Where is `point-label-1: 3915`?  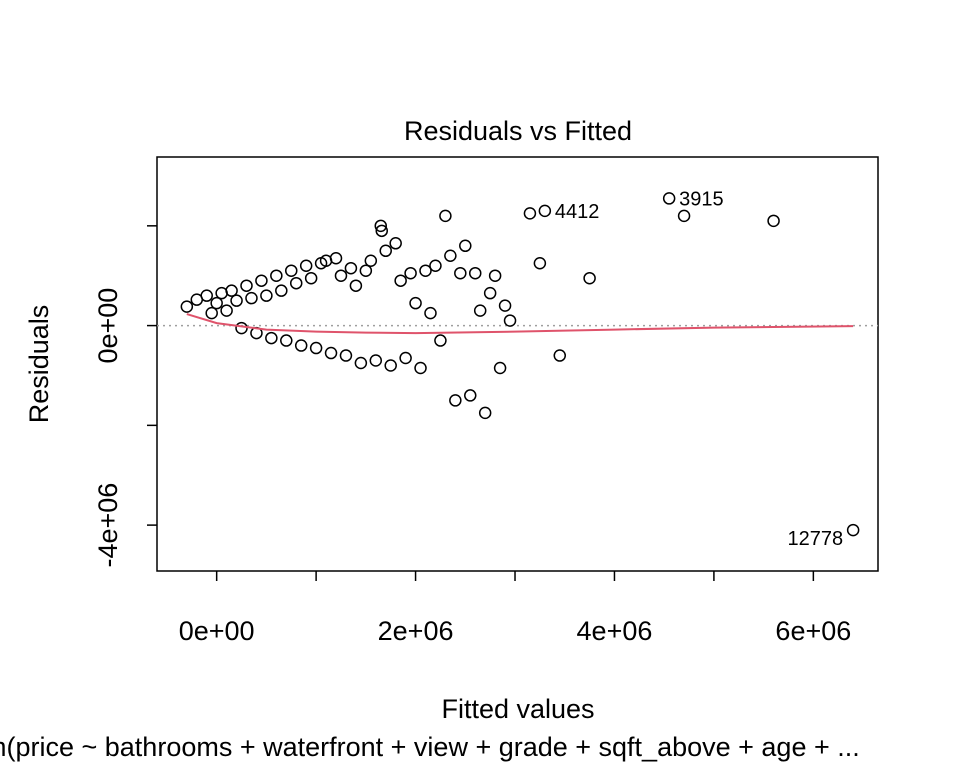
point-label-1: 3915 is located at coordinates (701, 199).